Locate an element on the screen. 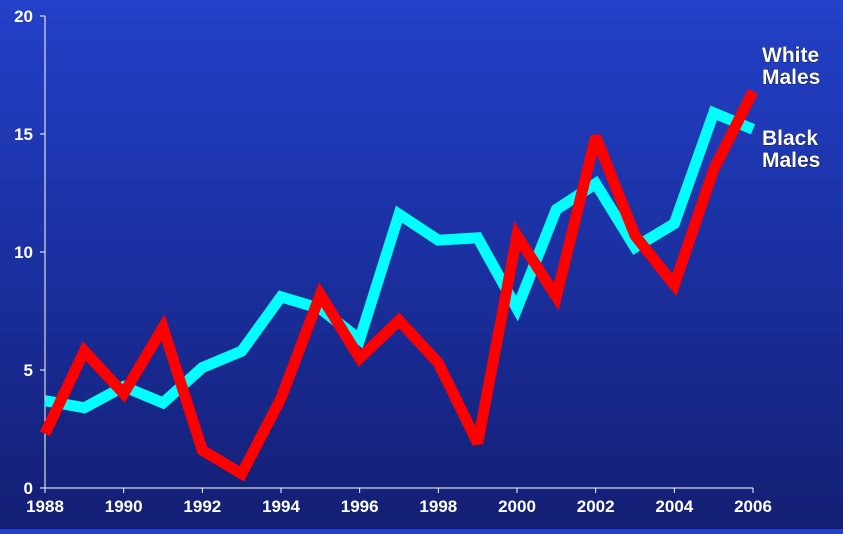  x-tick-label: 2006 is located at coordinates (753, 506).